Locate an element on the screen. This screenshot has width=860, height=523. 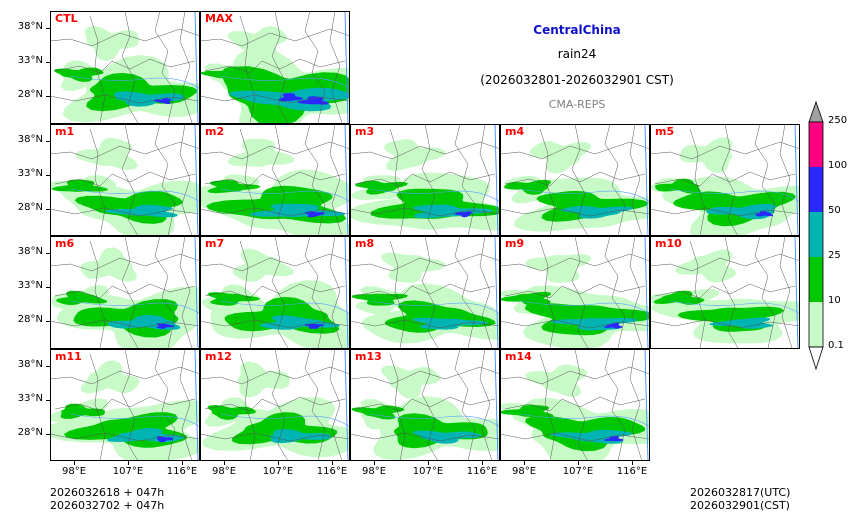
panel-m7: m7 is located at coordinates (275, 292).